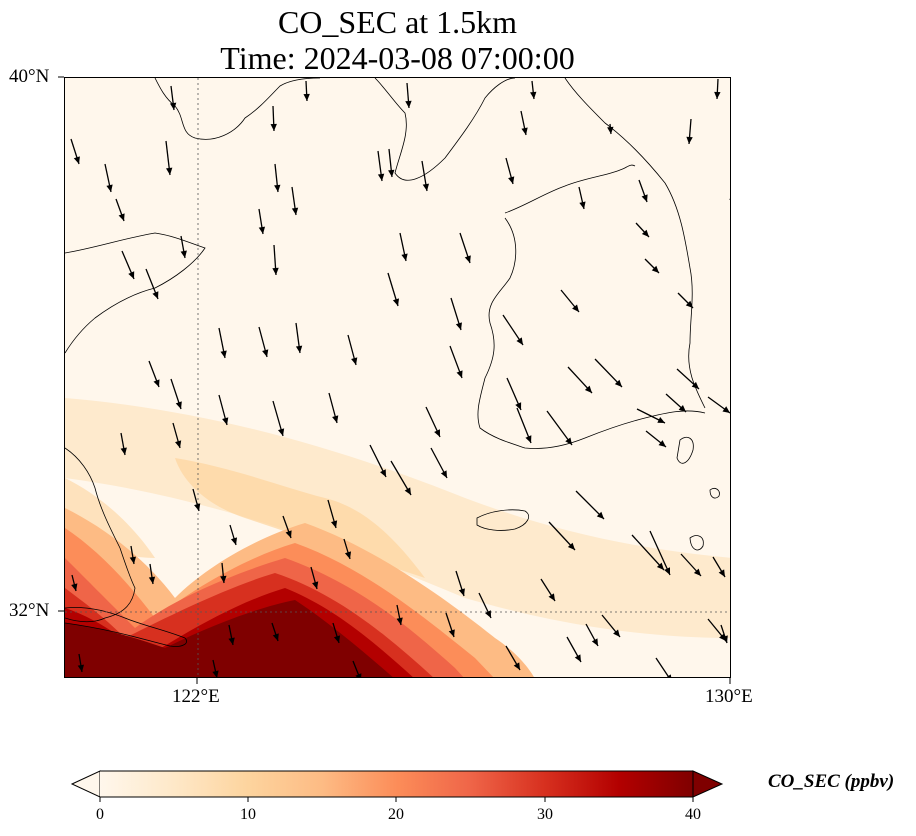  What do you see at coordinates (708, 784) in the screenshot?
I see `colorbar-extend-max` at bounding box center [708, 784].